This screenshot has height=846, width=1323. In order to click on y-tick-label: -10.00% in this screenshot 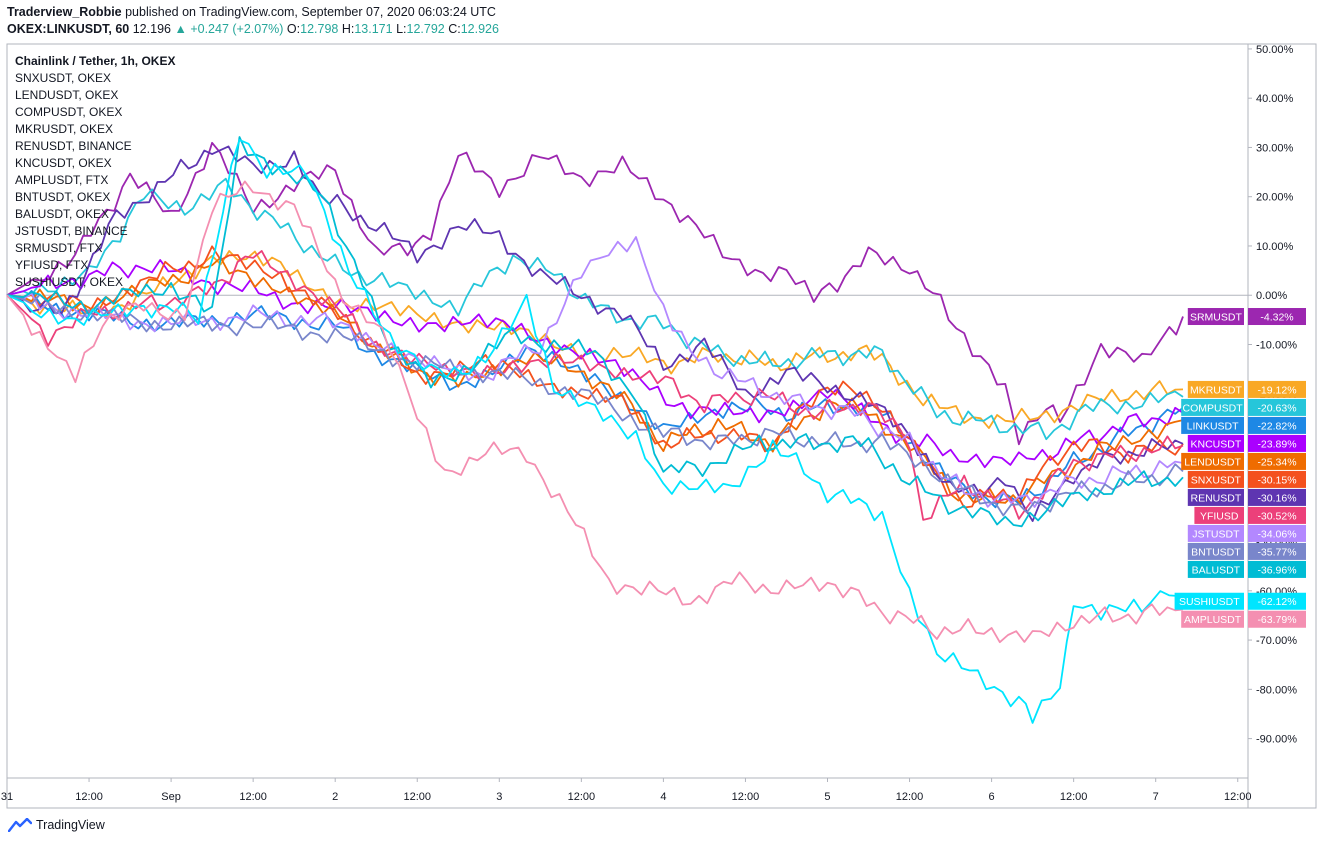, I will do `click(1276, 345)`.